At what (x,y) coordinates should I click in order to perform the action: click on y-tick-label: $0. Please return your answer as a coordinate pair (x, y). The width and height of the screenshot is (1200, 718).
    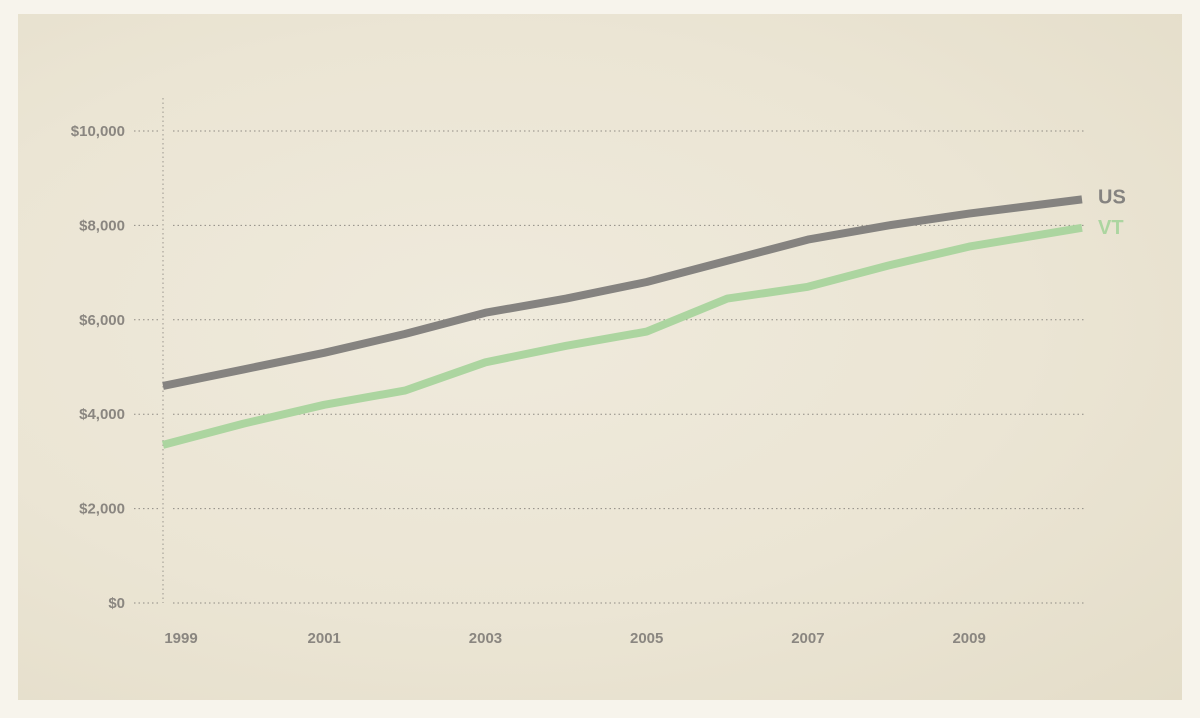
    Looking at the image, I should click on (116, 603).